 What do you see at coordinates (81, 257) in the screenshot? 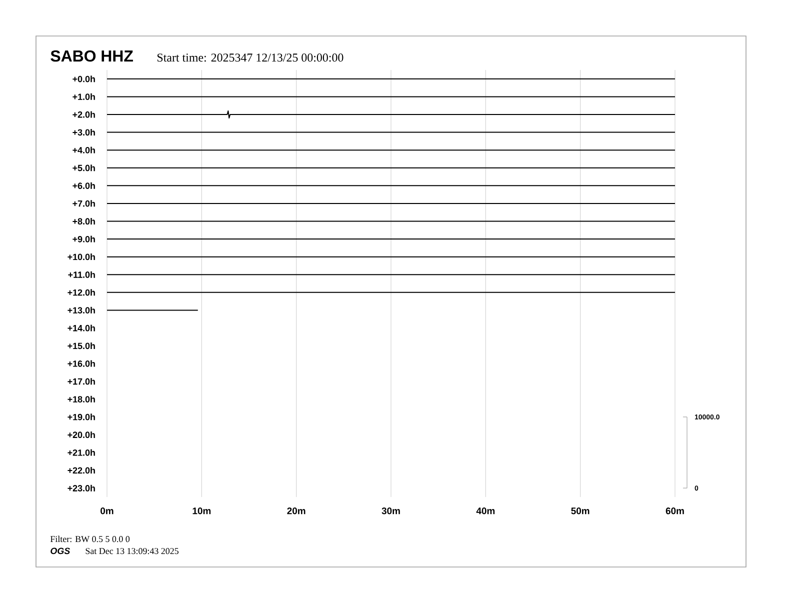
I see `y-tick-label: +10.0h` at bounding box center [81, 257].